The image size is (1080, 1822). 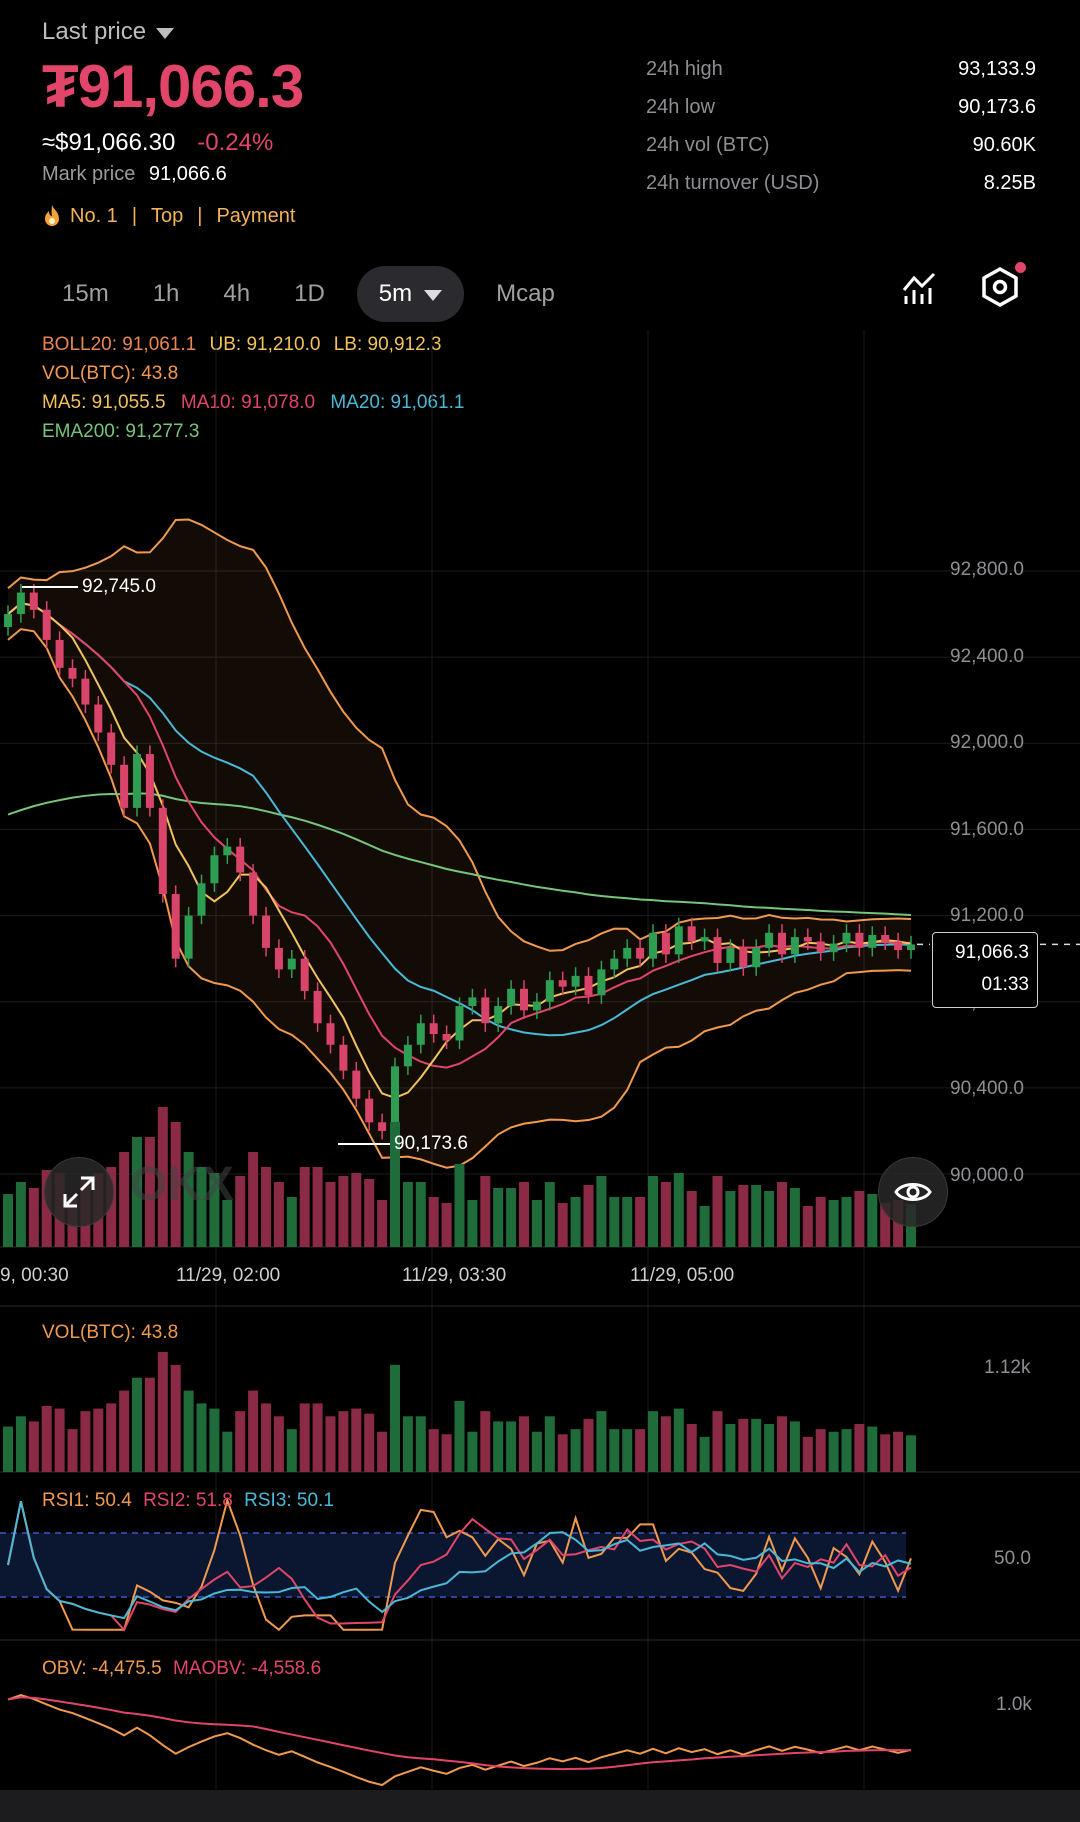 I want to click on flame-icon, so click(x=52, y=215).